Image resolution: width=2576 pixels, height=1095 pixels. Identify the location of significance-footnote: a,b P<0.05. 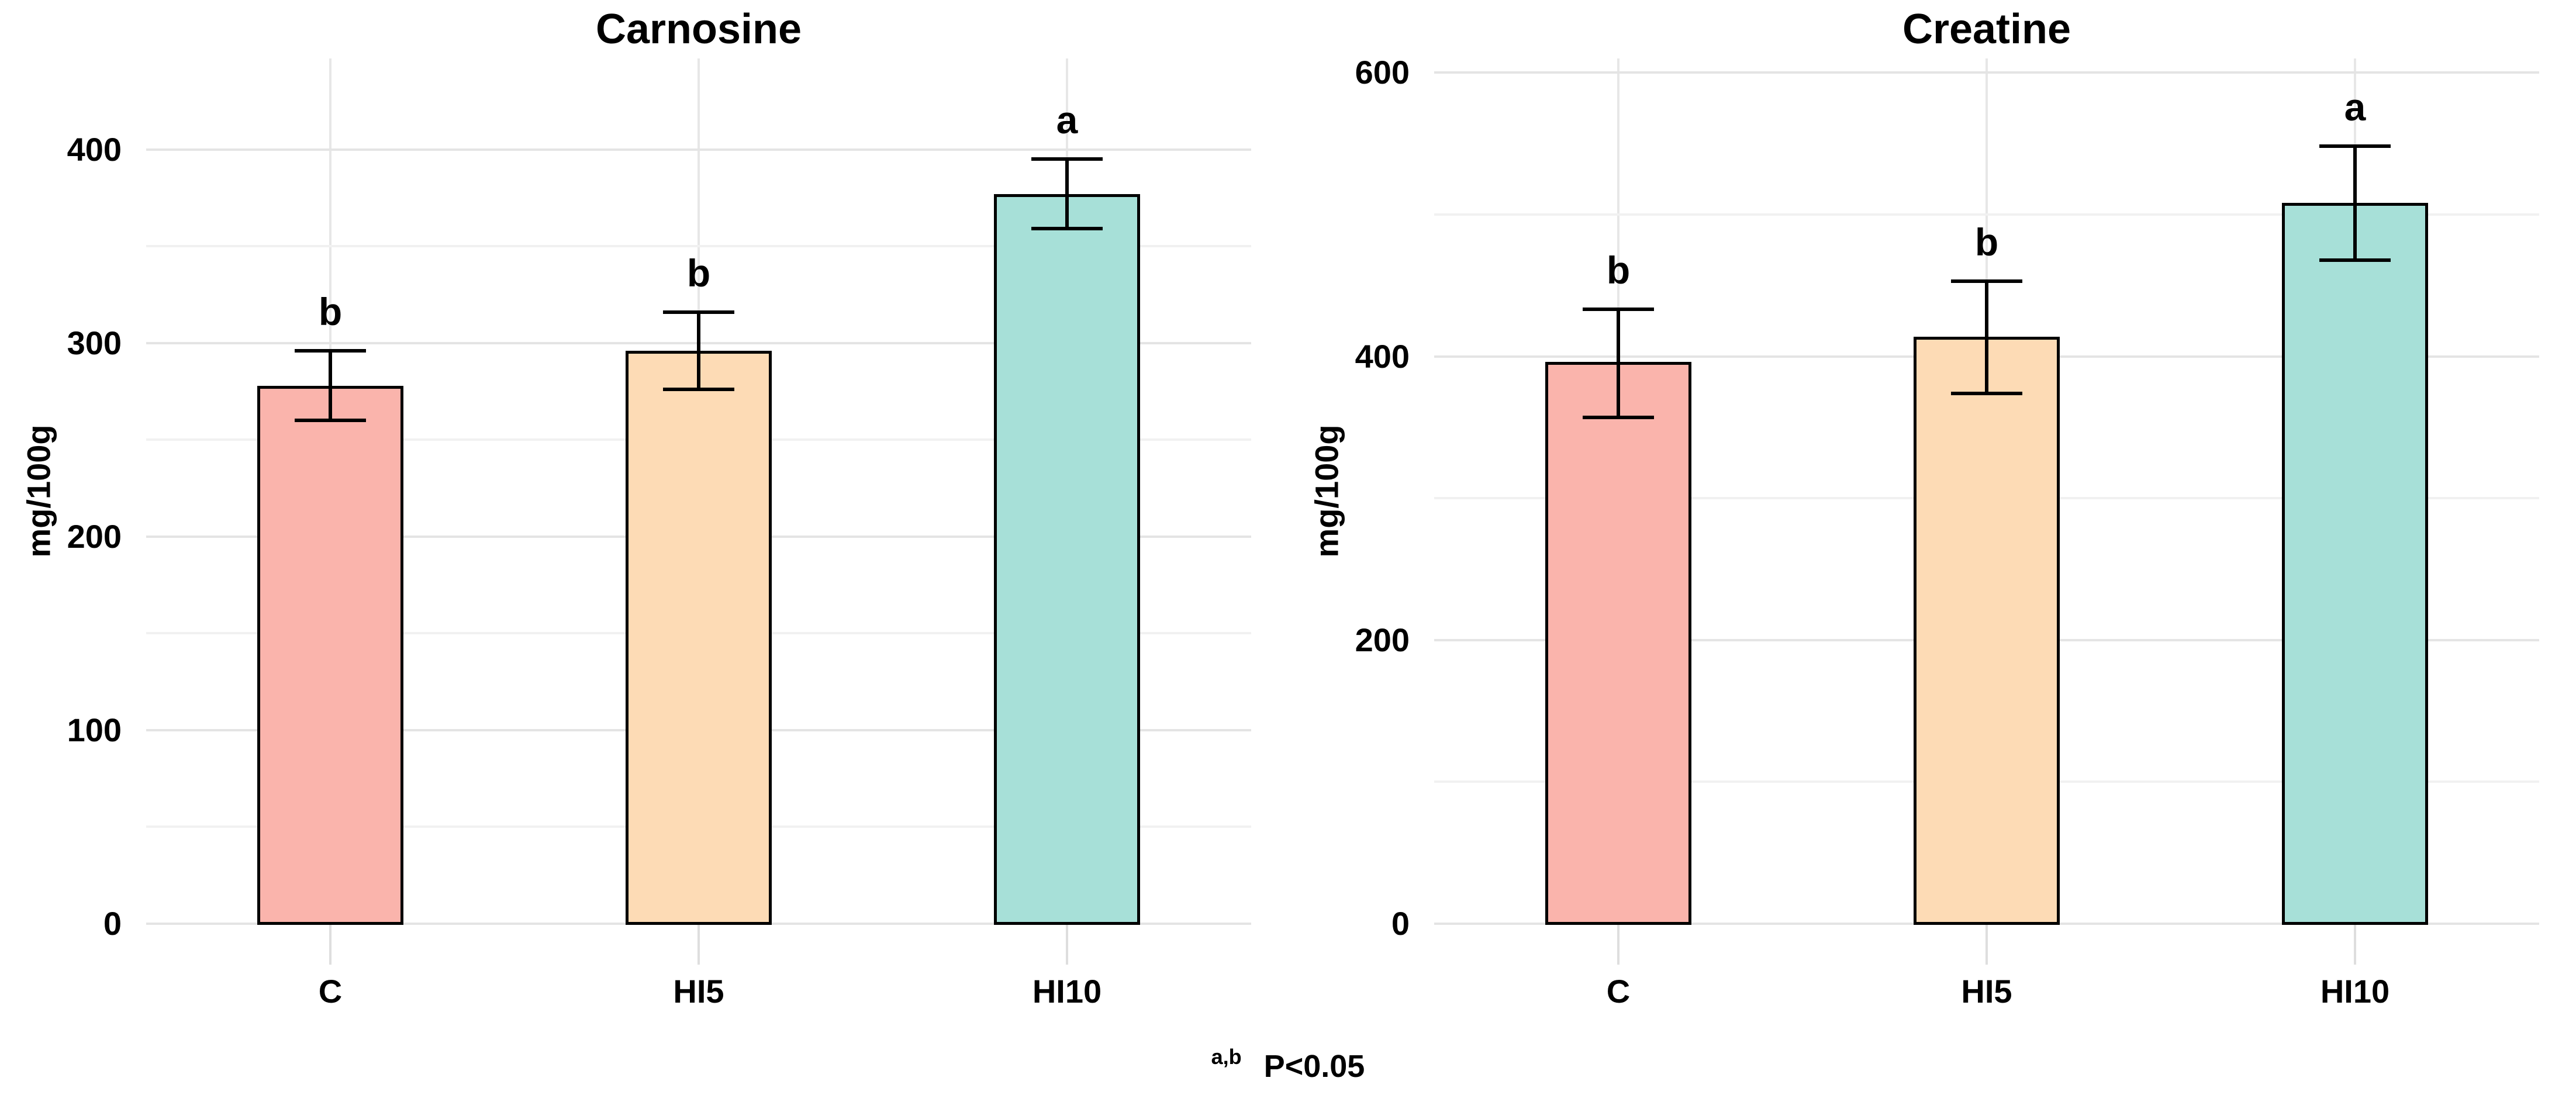
(1288, 1061).